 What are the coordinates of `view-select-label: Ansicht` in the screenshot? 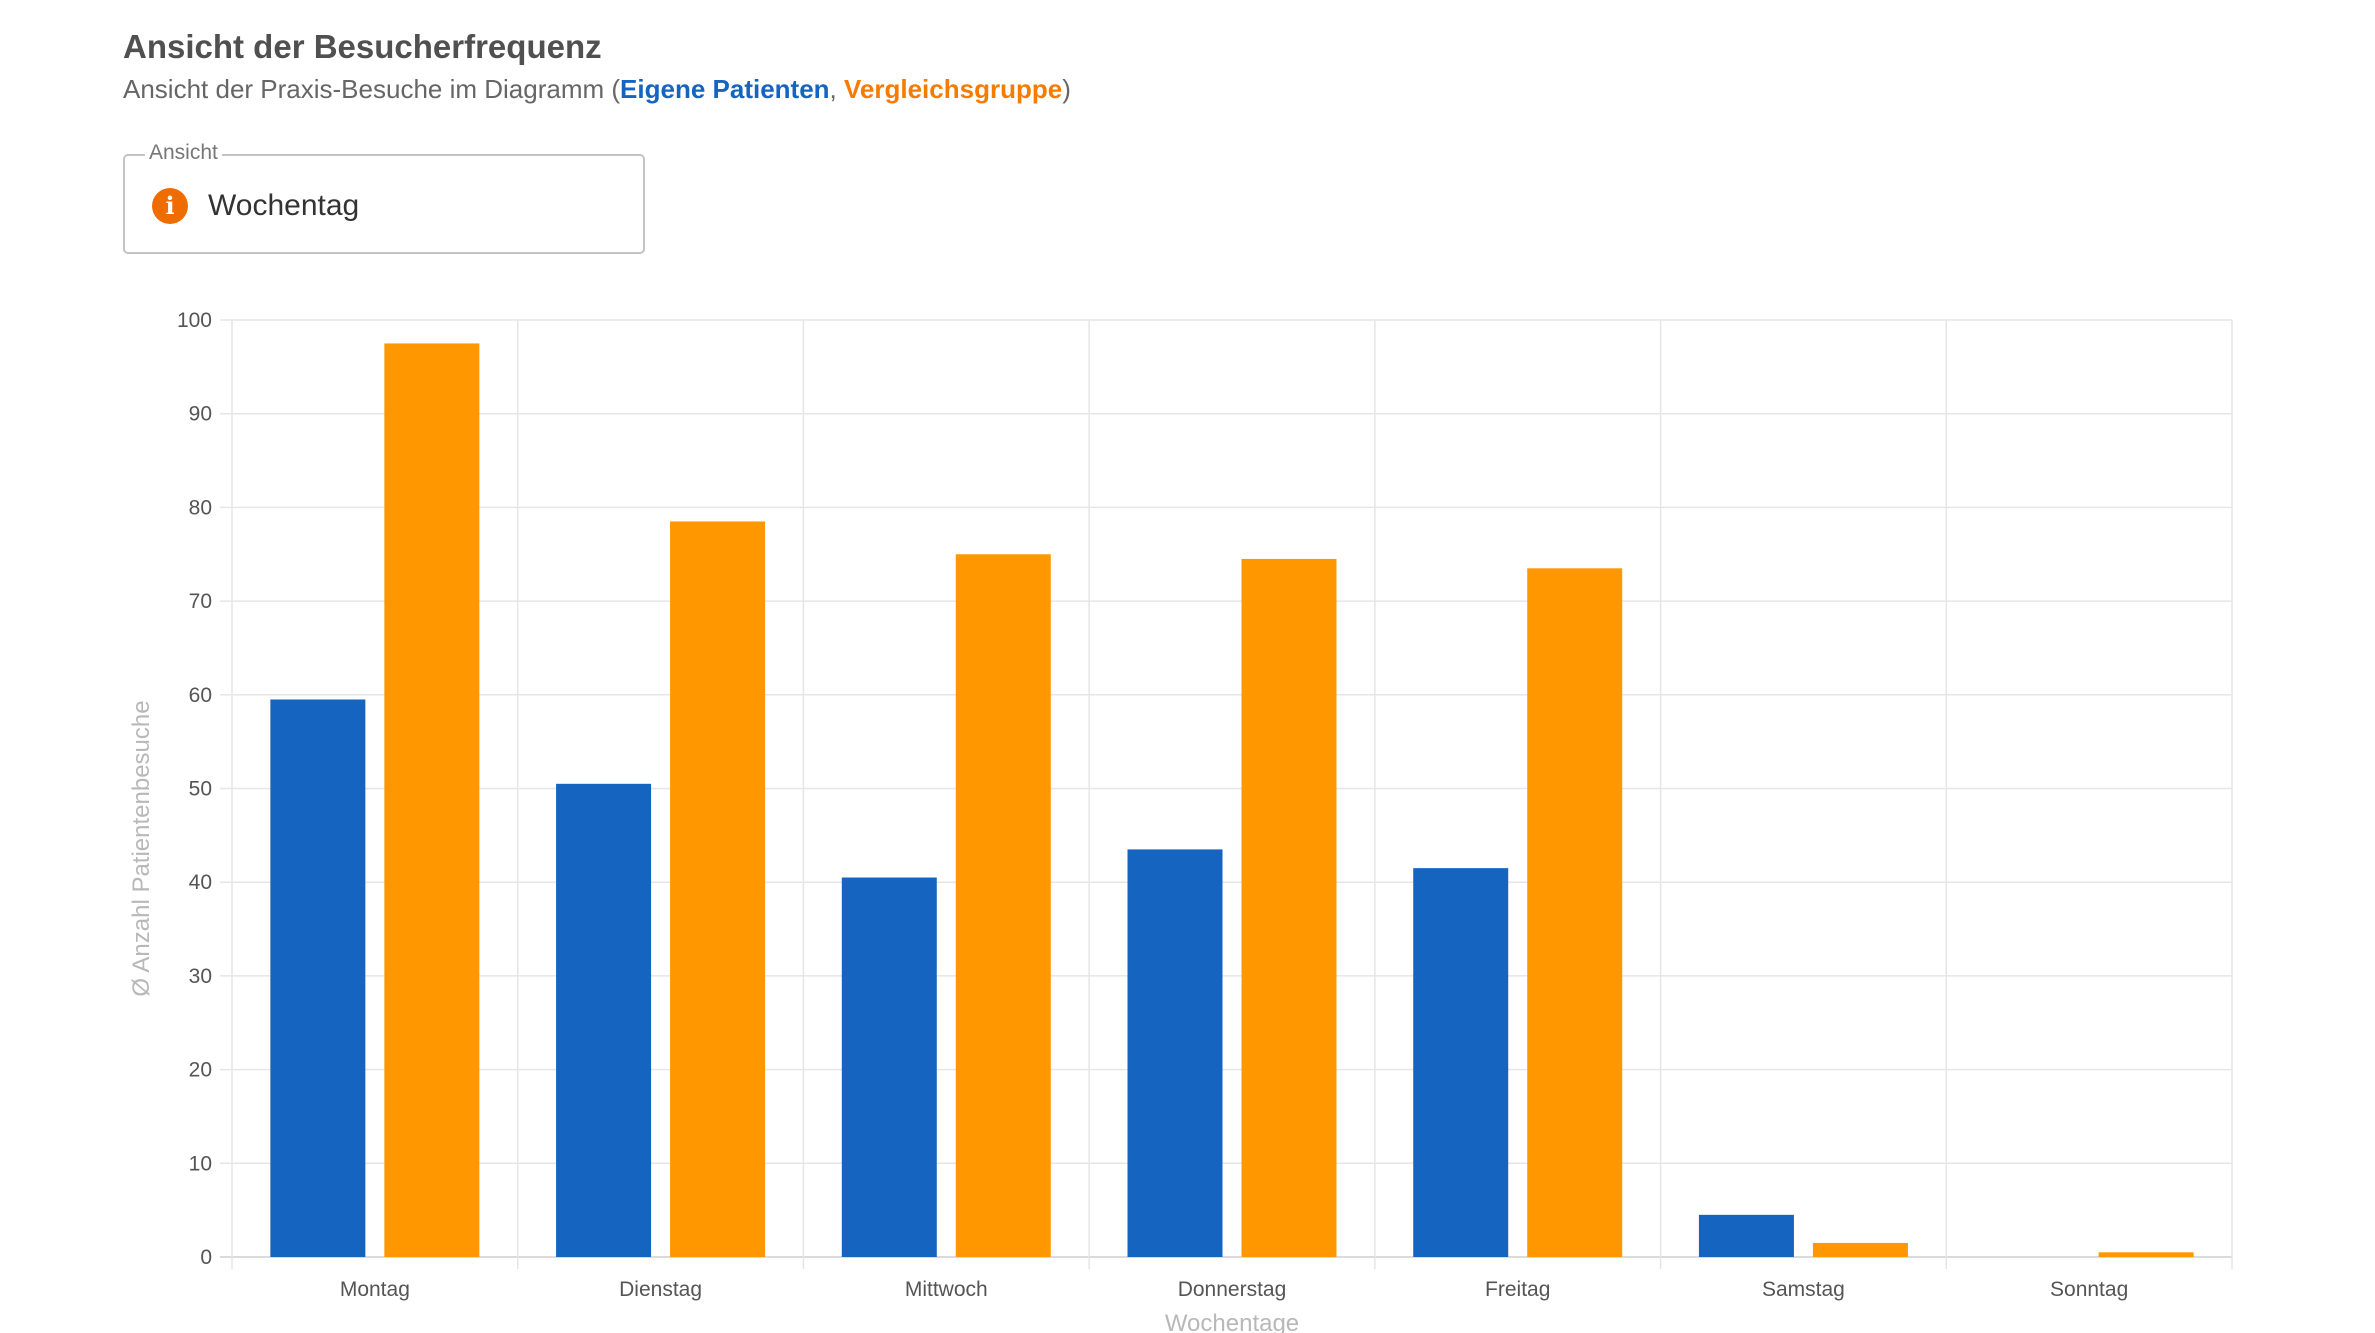 It's located at (183, 153).